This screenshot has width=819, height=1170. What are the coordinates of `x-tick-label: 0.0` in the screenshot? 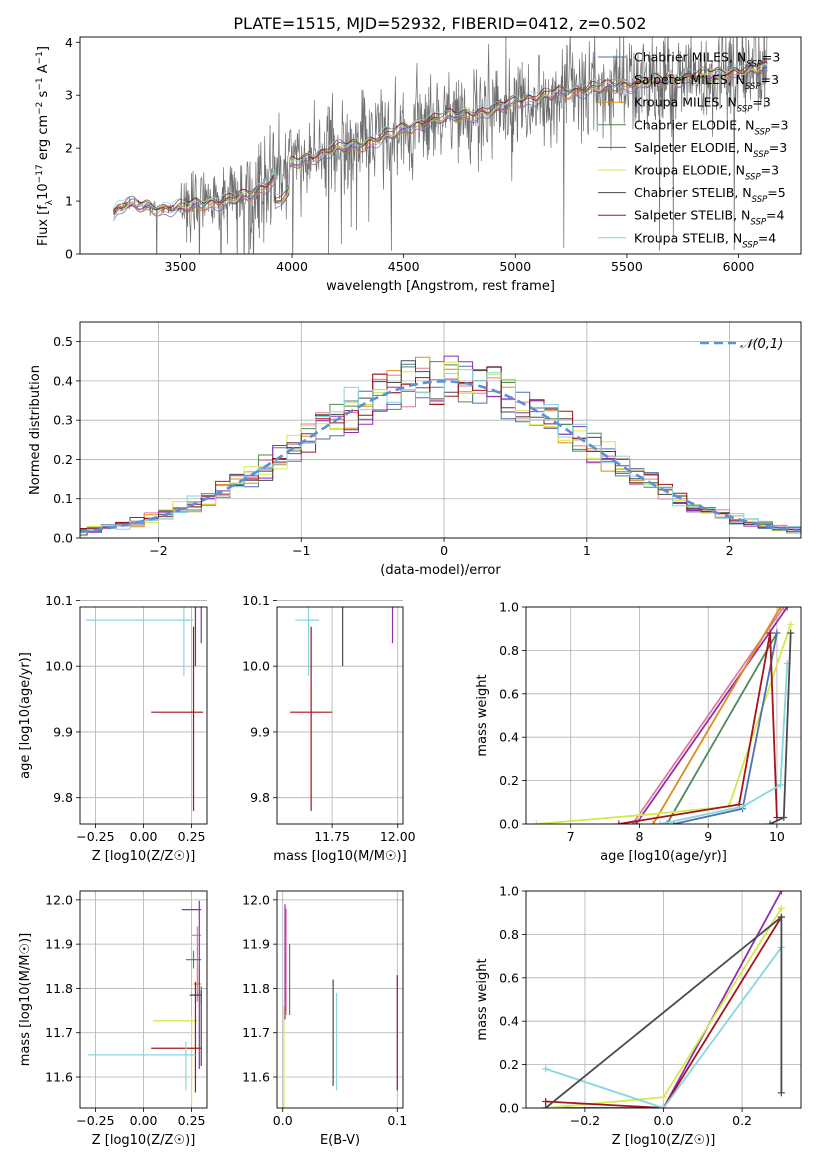 It's located at (283, 1120).